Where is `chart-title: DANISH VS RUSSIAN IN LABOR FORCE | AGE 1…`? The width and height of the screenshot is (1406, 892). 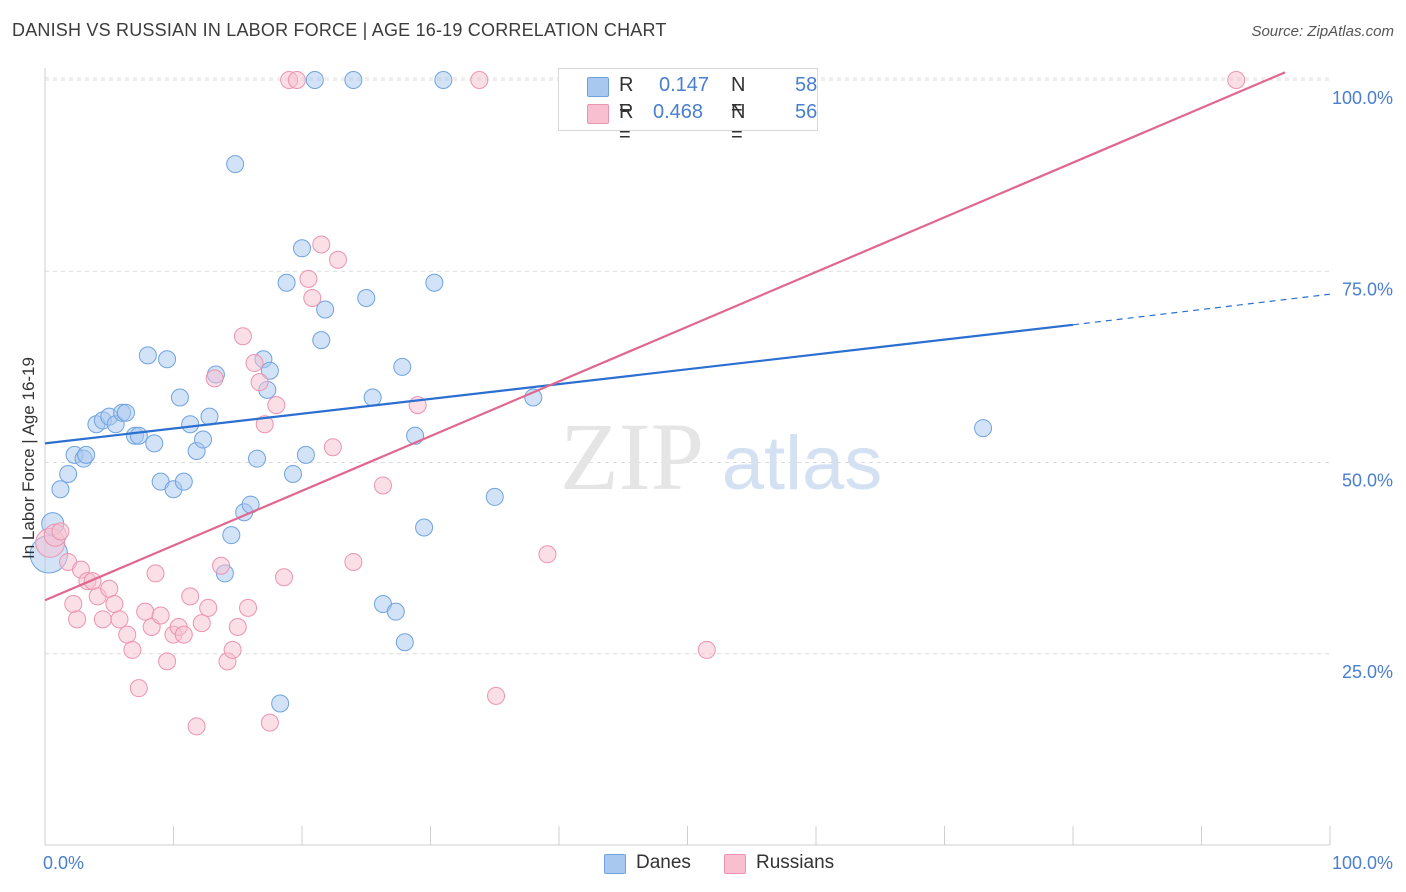 chart-title: DANISH VS RUSSIAN IN LABOR FORCE | AGE 1… is located at coordinates (339, 30).